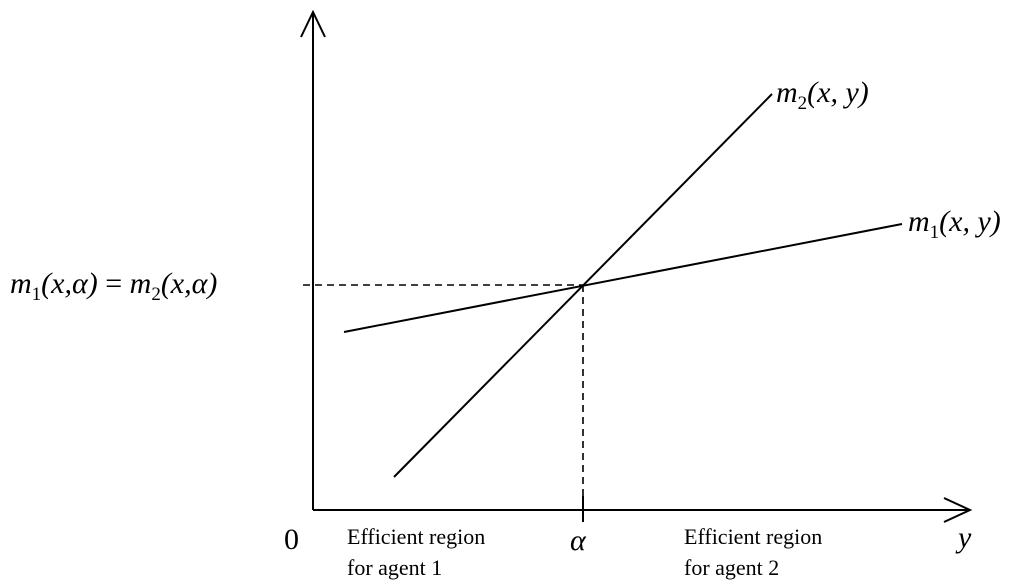 This screenshot has height=588, width=1029. I want to click on horizontal-axis-arrowhead, so click(958, 510).